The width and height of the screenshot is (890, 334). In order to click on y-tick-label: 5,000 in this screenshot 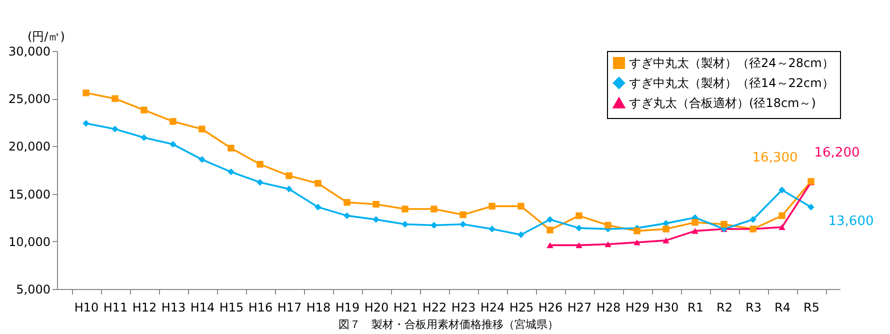, I will do `click(33, 289)`.